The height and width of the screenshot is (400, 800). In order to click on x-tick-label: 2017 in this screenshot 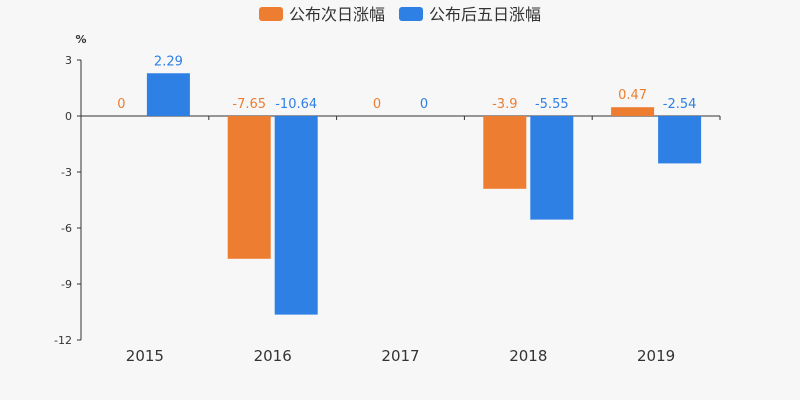, I will do `click(400, 356)`.